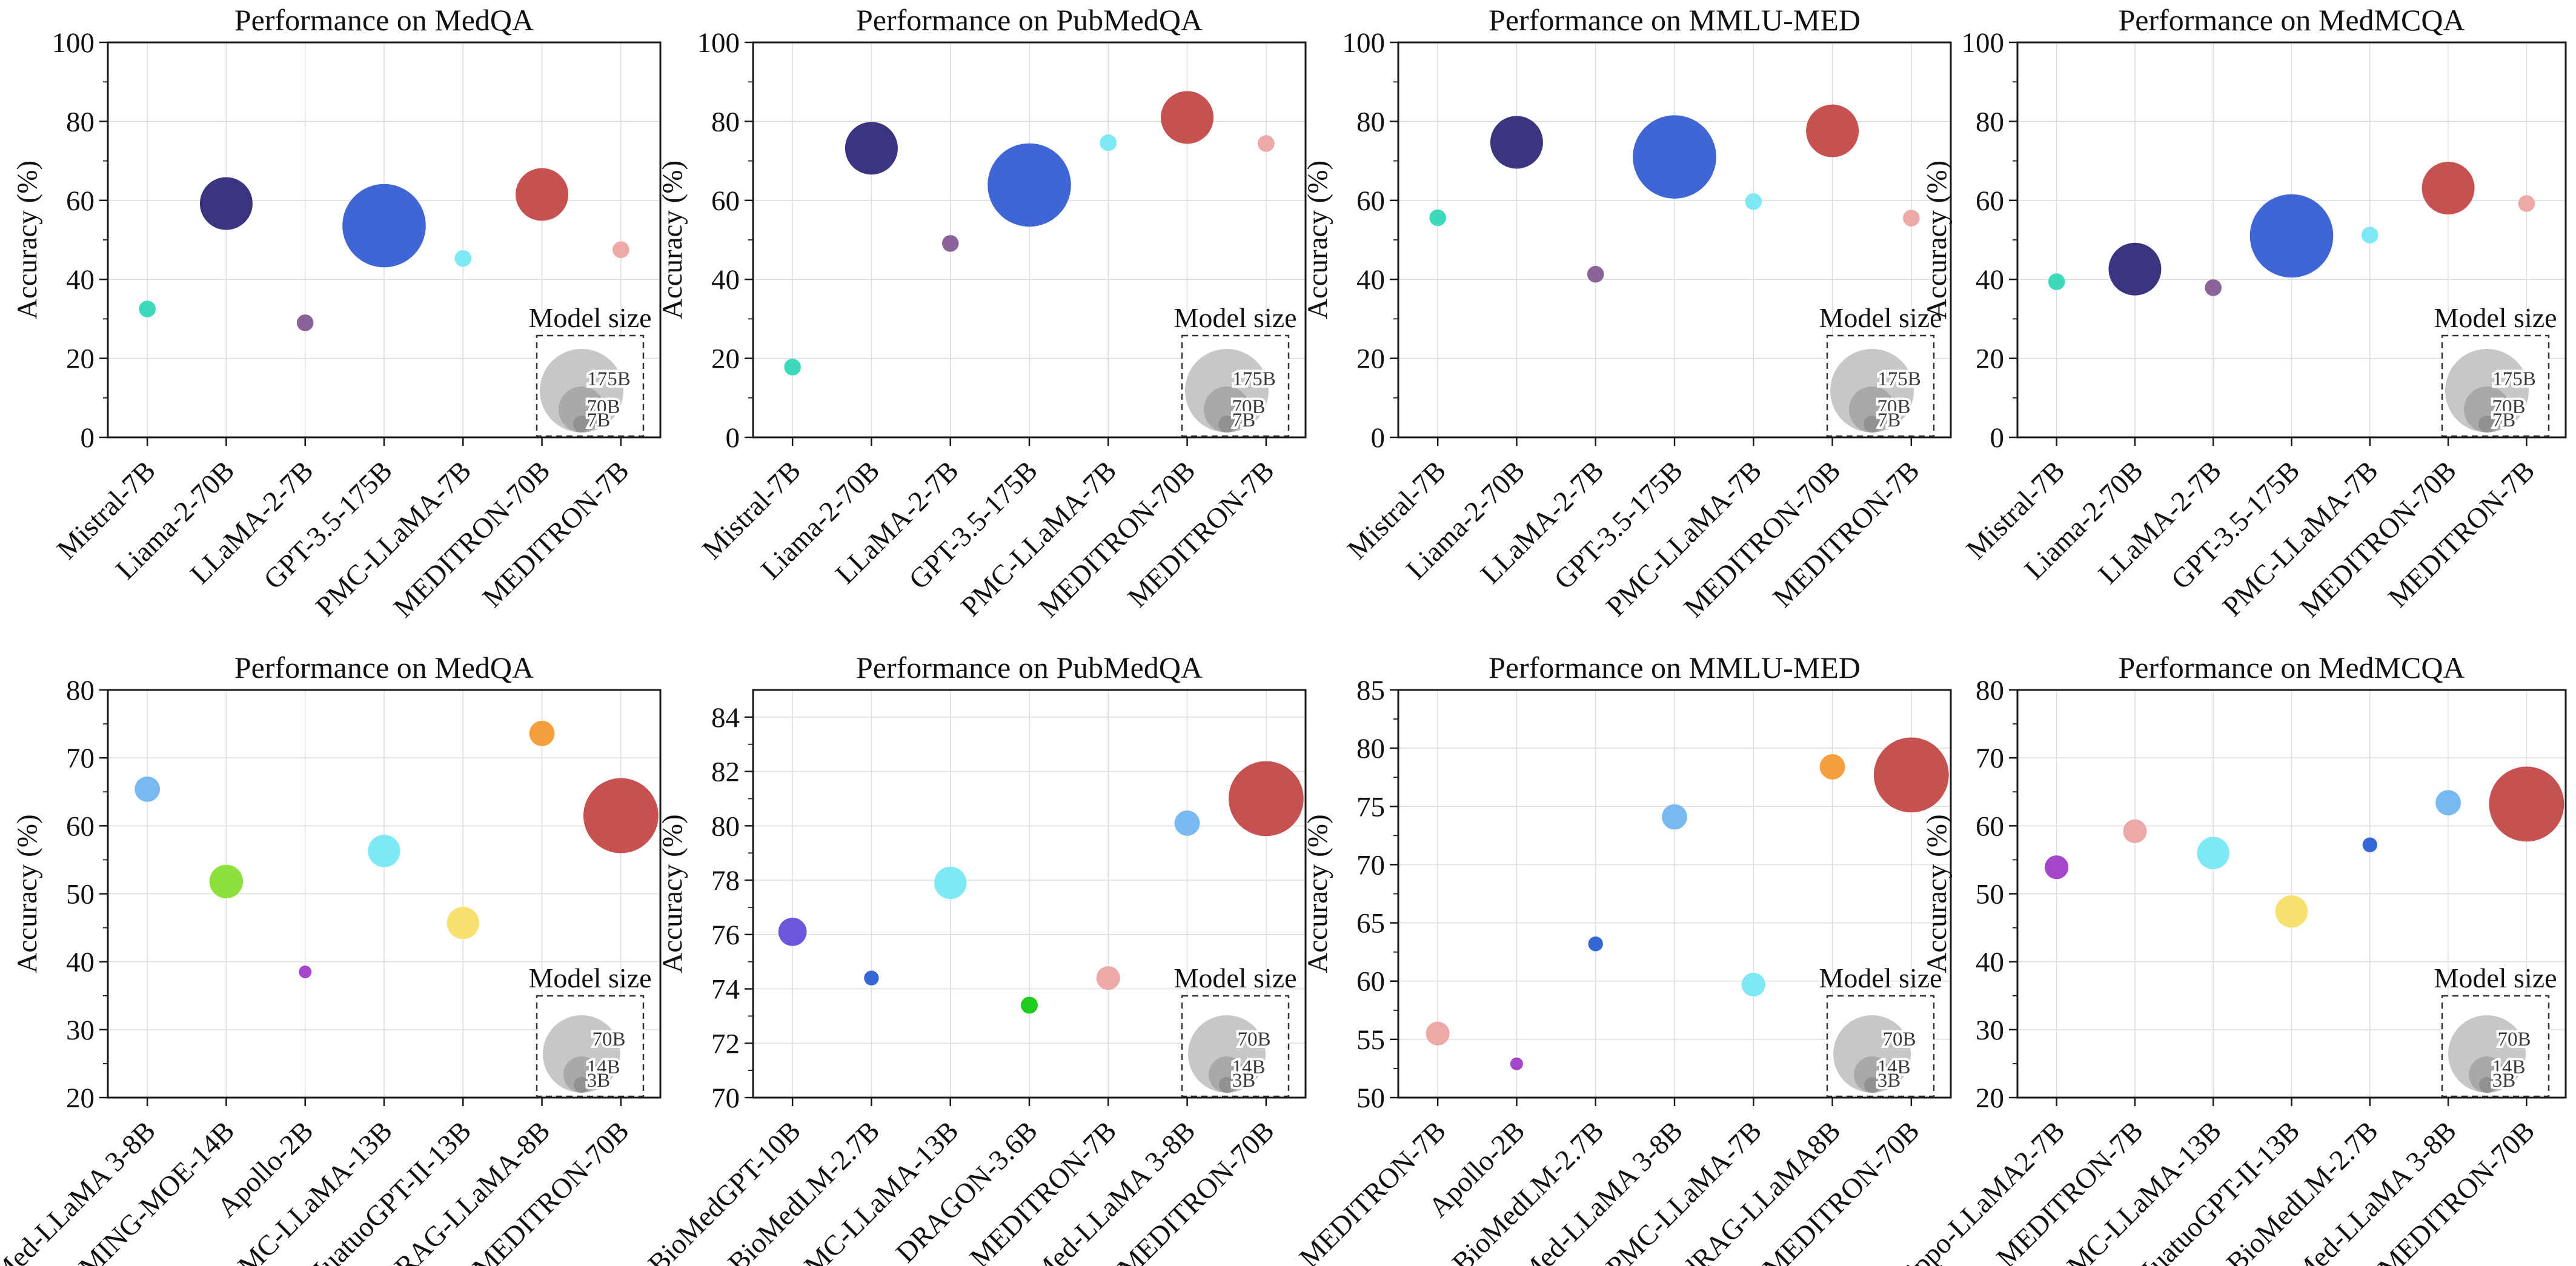 The width and height of the screenshot is (2576, 1266). Describe the element at coordinates (1227, 1074) in the screenshot. I see `legend-circle-14B` at that location.